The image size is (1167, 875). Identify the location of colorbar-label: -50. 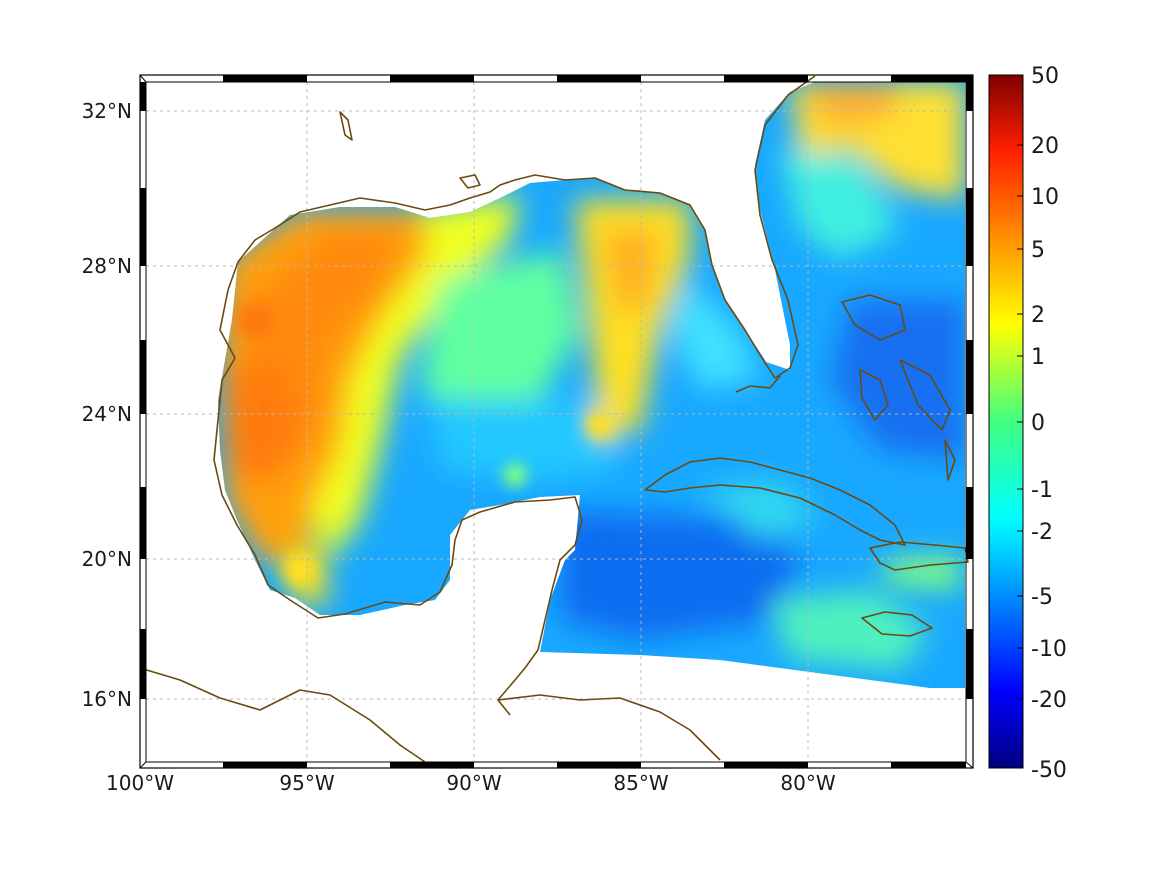
(1049, 770).